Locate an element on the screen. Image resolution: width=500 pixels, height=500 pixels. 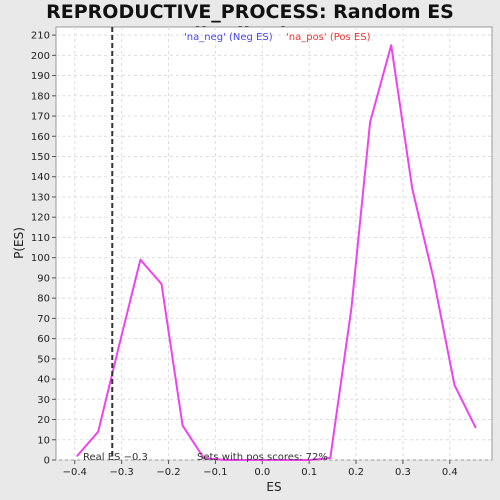
x-tick-label: −0.4 is located at coordinates (75, 472).